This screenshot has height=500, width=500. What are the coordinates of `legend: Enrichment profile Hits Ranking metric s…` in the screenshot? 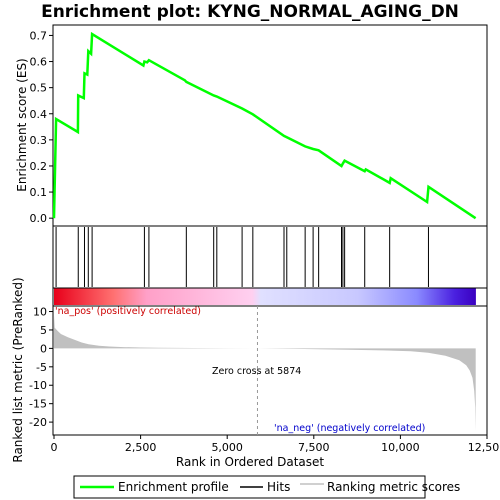 It's located at (266, 487).